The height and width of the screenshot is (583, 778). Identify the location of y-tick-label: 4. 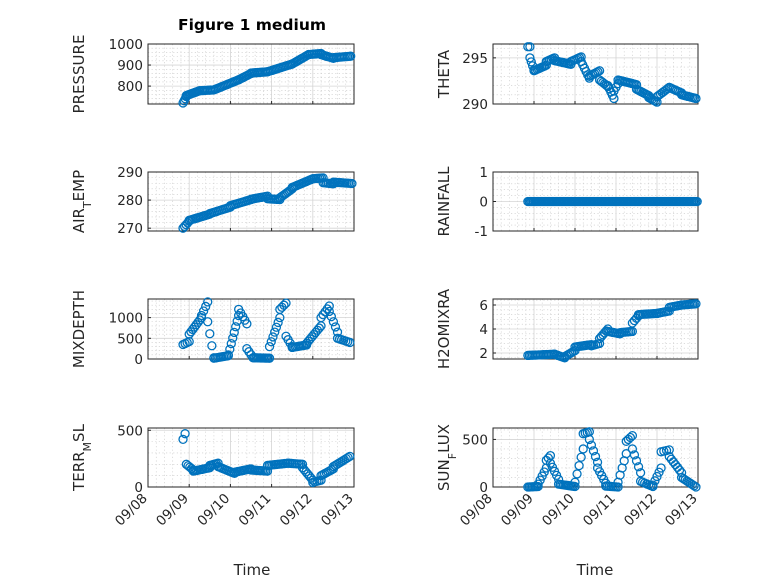
(483, 330).